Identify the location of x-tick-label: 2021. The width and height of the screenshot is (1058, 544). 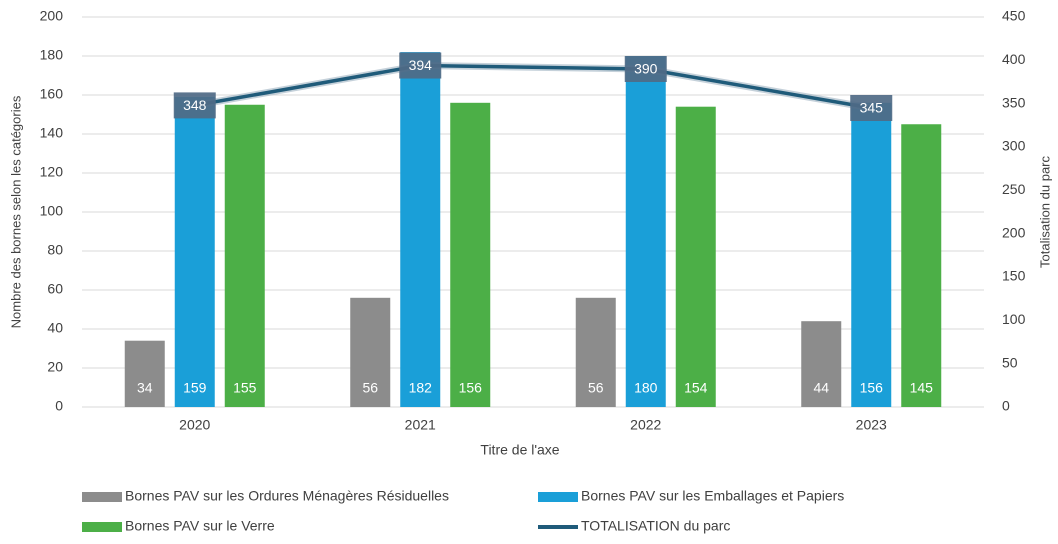
(420, 425).